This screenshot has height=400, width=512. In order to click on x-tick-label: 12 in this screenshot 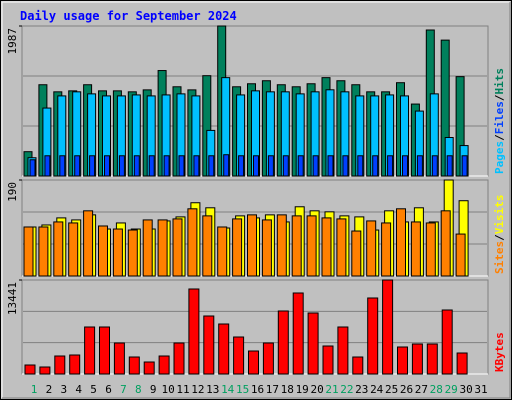, I will do `click(197, 389)`.